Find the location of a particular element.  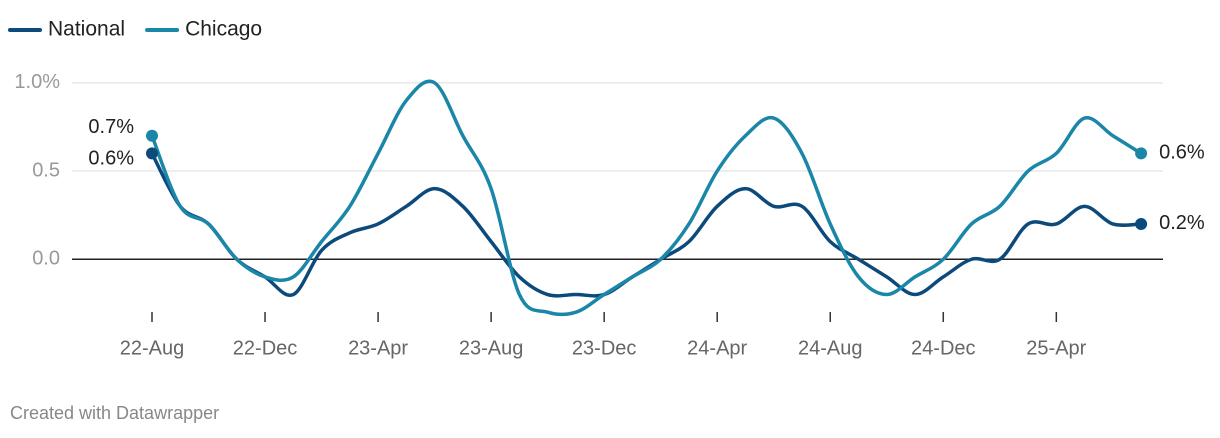

y-tick-label: 0.0 is located at coordinates (46, 259).